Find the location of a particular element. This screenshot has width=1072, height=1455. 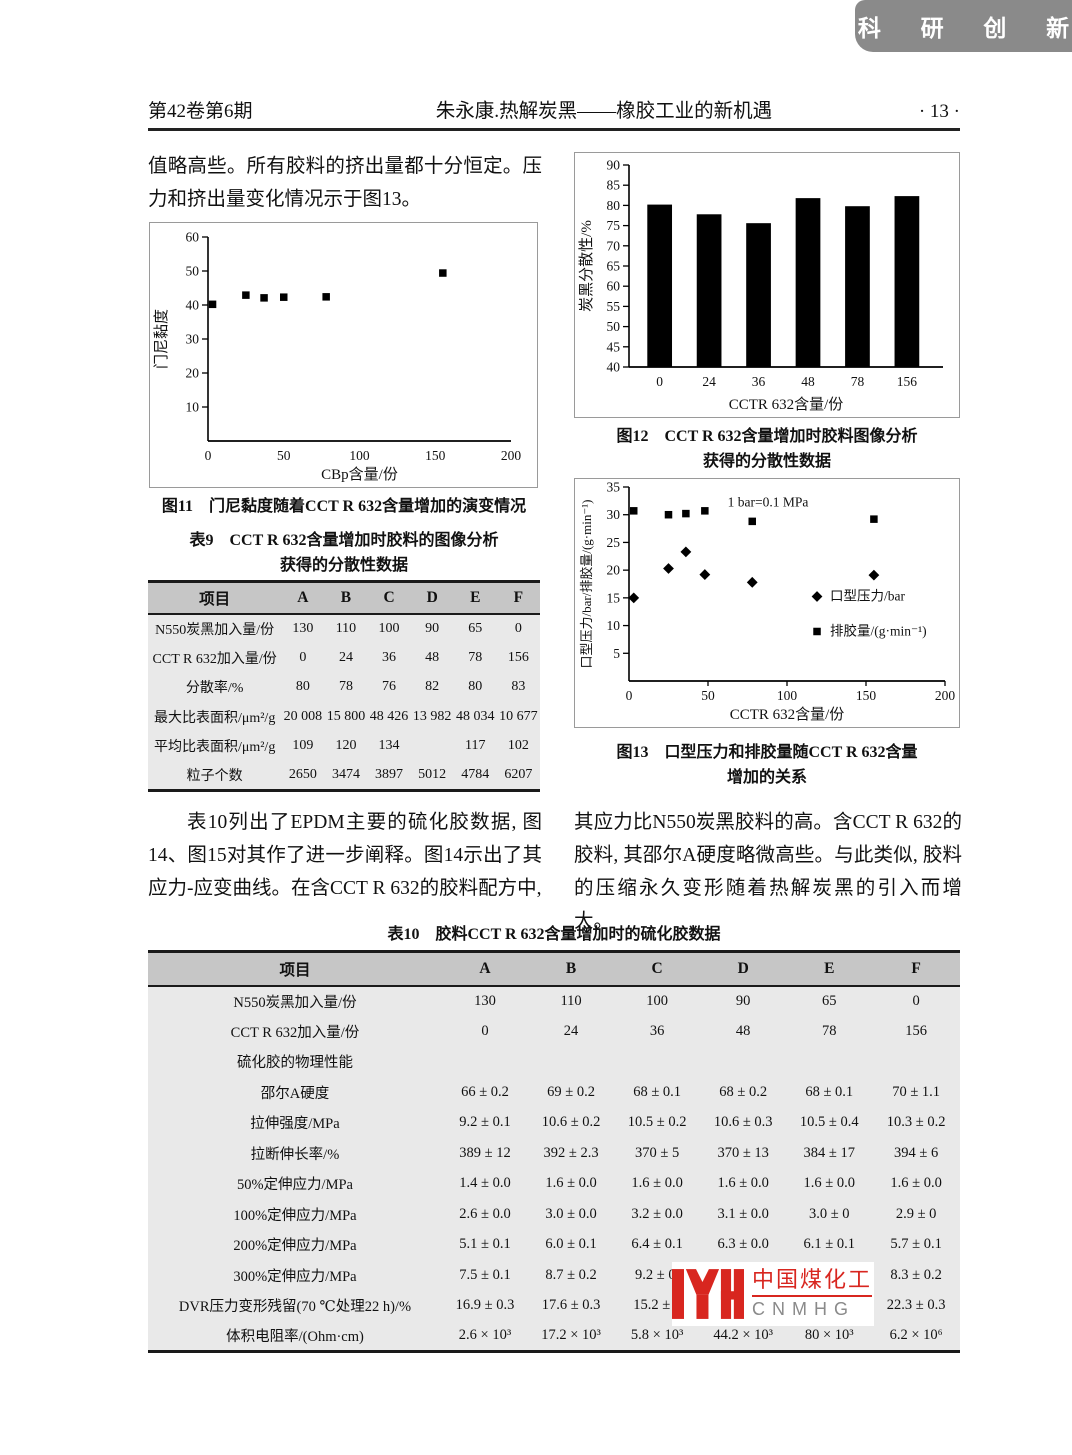

cell-value: 3.0 ± 0 is located at coordinates (829, 1214).